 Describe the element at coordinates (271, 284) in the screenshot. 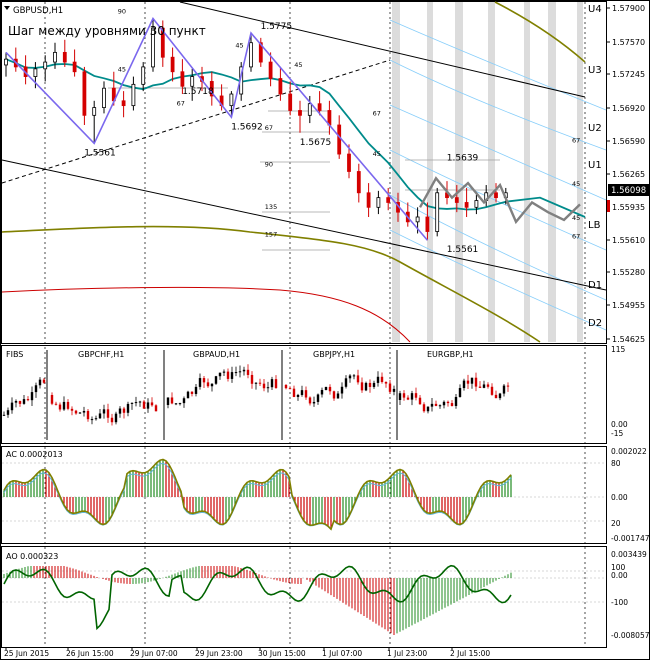

I see `olive-ma-lower` at that location.